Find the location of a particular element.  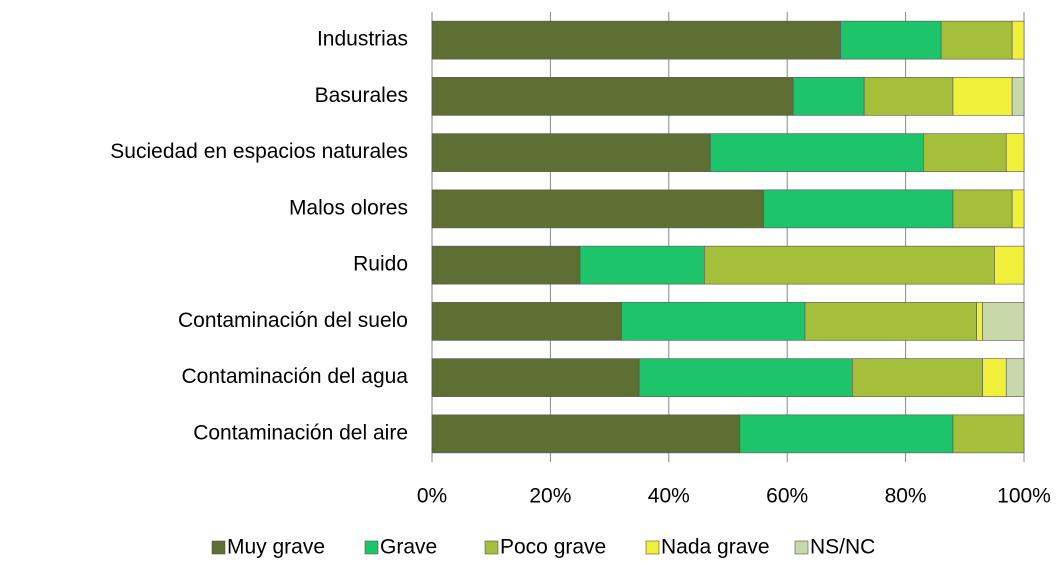

y-tick-label: Contaminación del aire is located at coordinates (300, 432).